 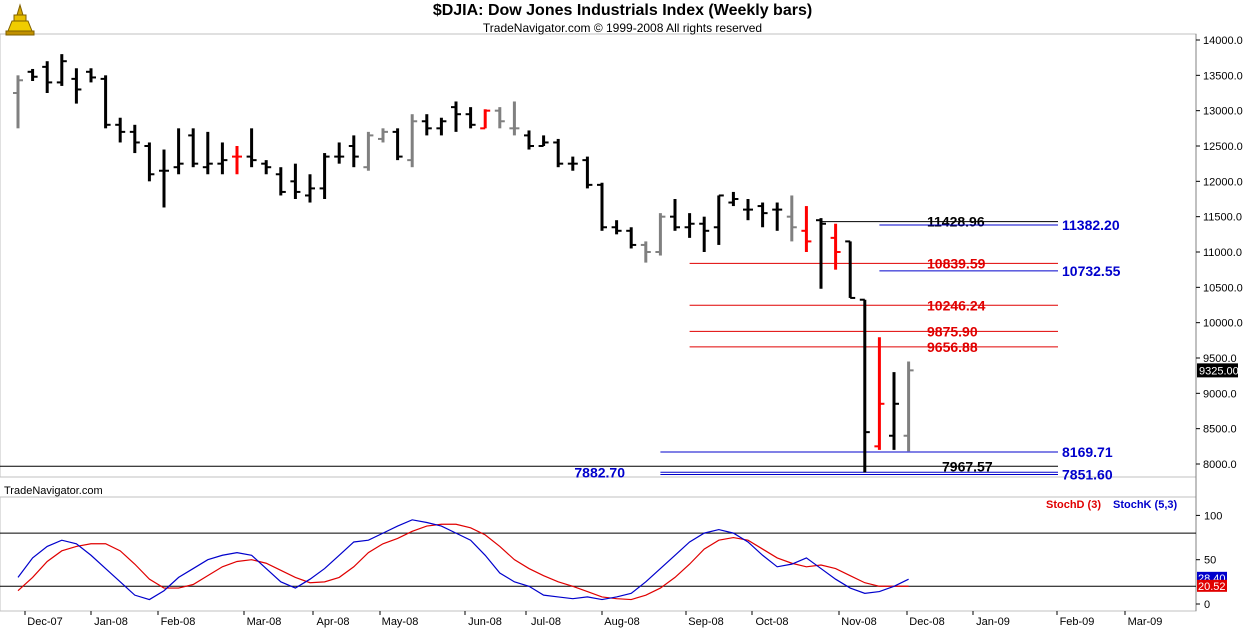 I want to click on level-label: 7967.57, so click(x=967, y=466).